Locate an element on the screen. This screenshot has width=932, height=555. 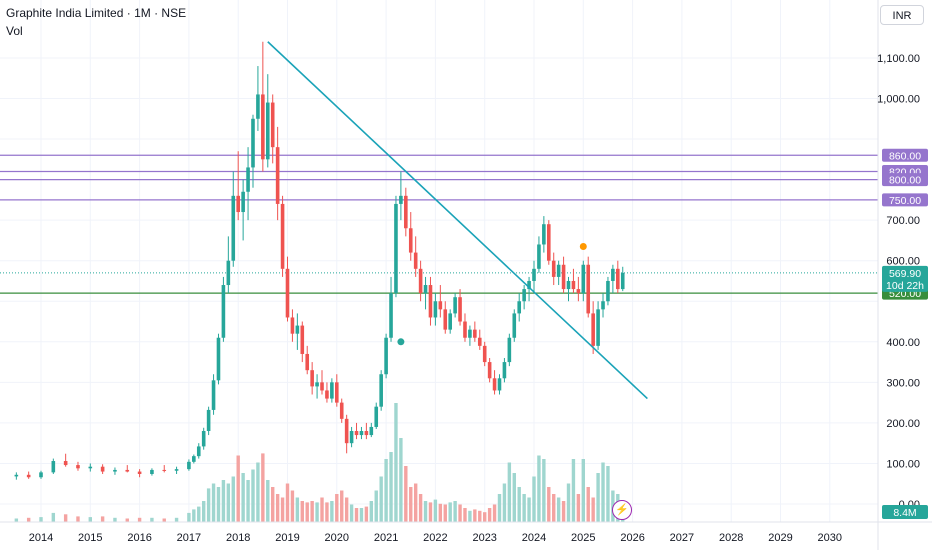
lightning-icon: ⚡ is located at coordinates (622, 510).